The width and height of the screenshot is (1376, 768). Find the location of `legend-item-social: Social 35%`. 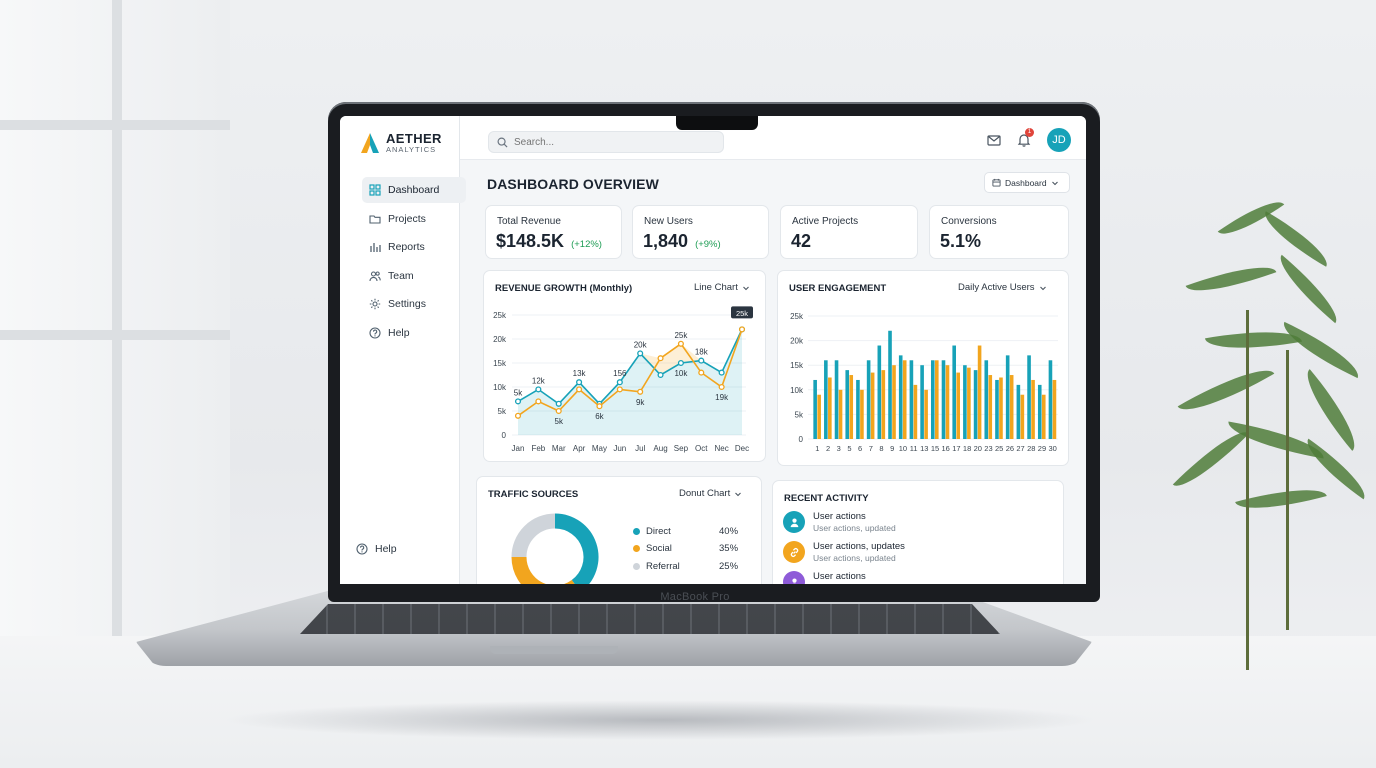

legend-item-social: Social 35% is located at coordinates (685, 548).